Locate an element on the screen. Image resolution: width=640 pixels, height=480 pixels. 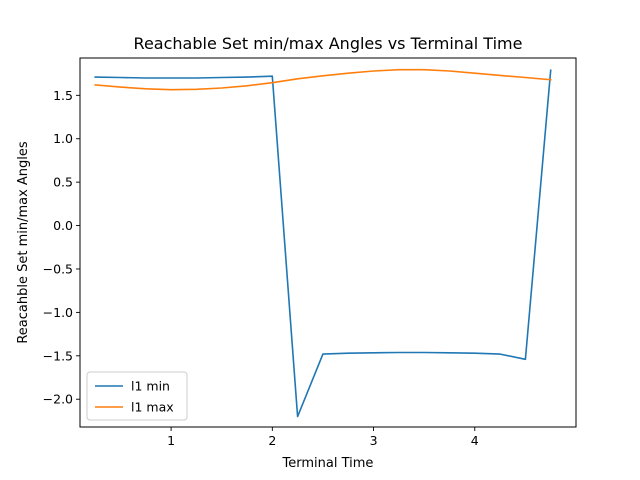
y-tick-label: 0.0 is located at coordinates (63, 225).